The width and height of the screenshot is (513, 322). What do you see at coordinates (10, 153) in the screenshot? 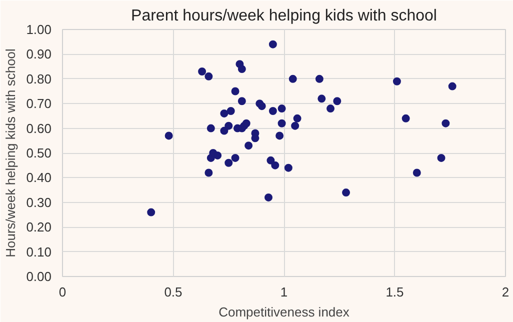
I see `y-axis-title: Hours/week helping kids with school` at bounding box center [10, 153].